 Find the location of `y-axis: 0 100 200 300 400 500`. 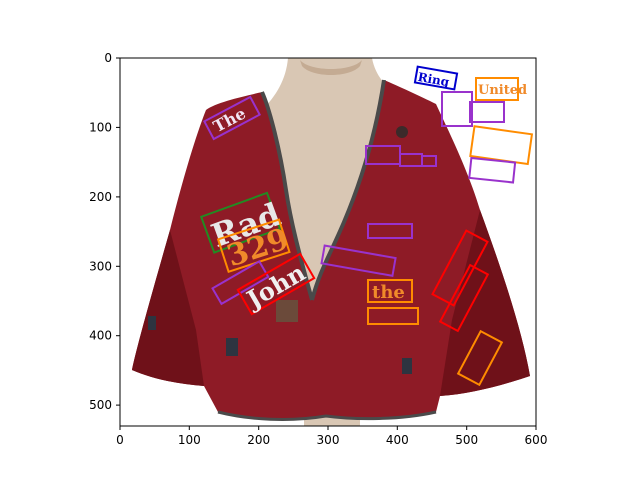

y-axis: 0 100 200 300 400 500 is located at coordinates (104, 231).